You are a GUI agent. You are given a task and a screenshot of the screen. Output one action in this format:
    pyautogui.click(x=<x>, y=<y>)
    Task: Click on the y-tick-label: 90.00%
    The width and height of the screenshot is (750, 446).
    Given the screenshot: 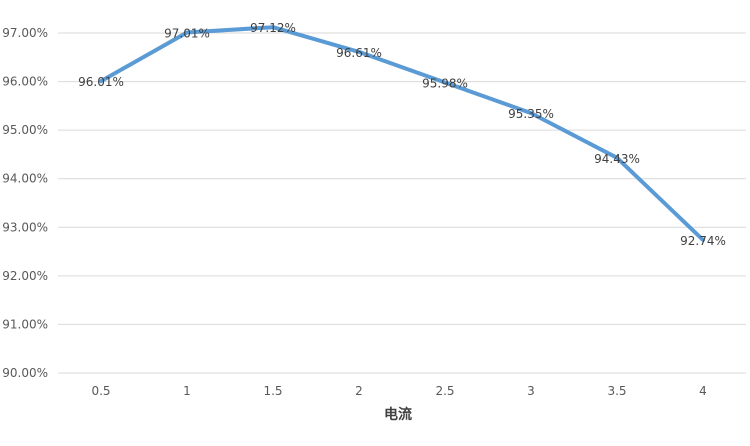 What is the action you would take?
    pyautogui.click(x=25, y=373)
    